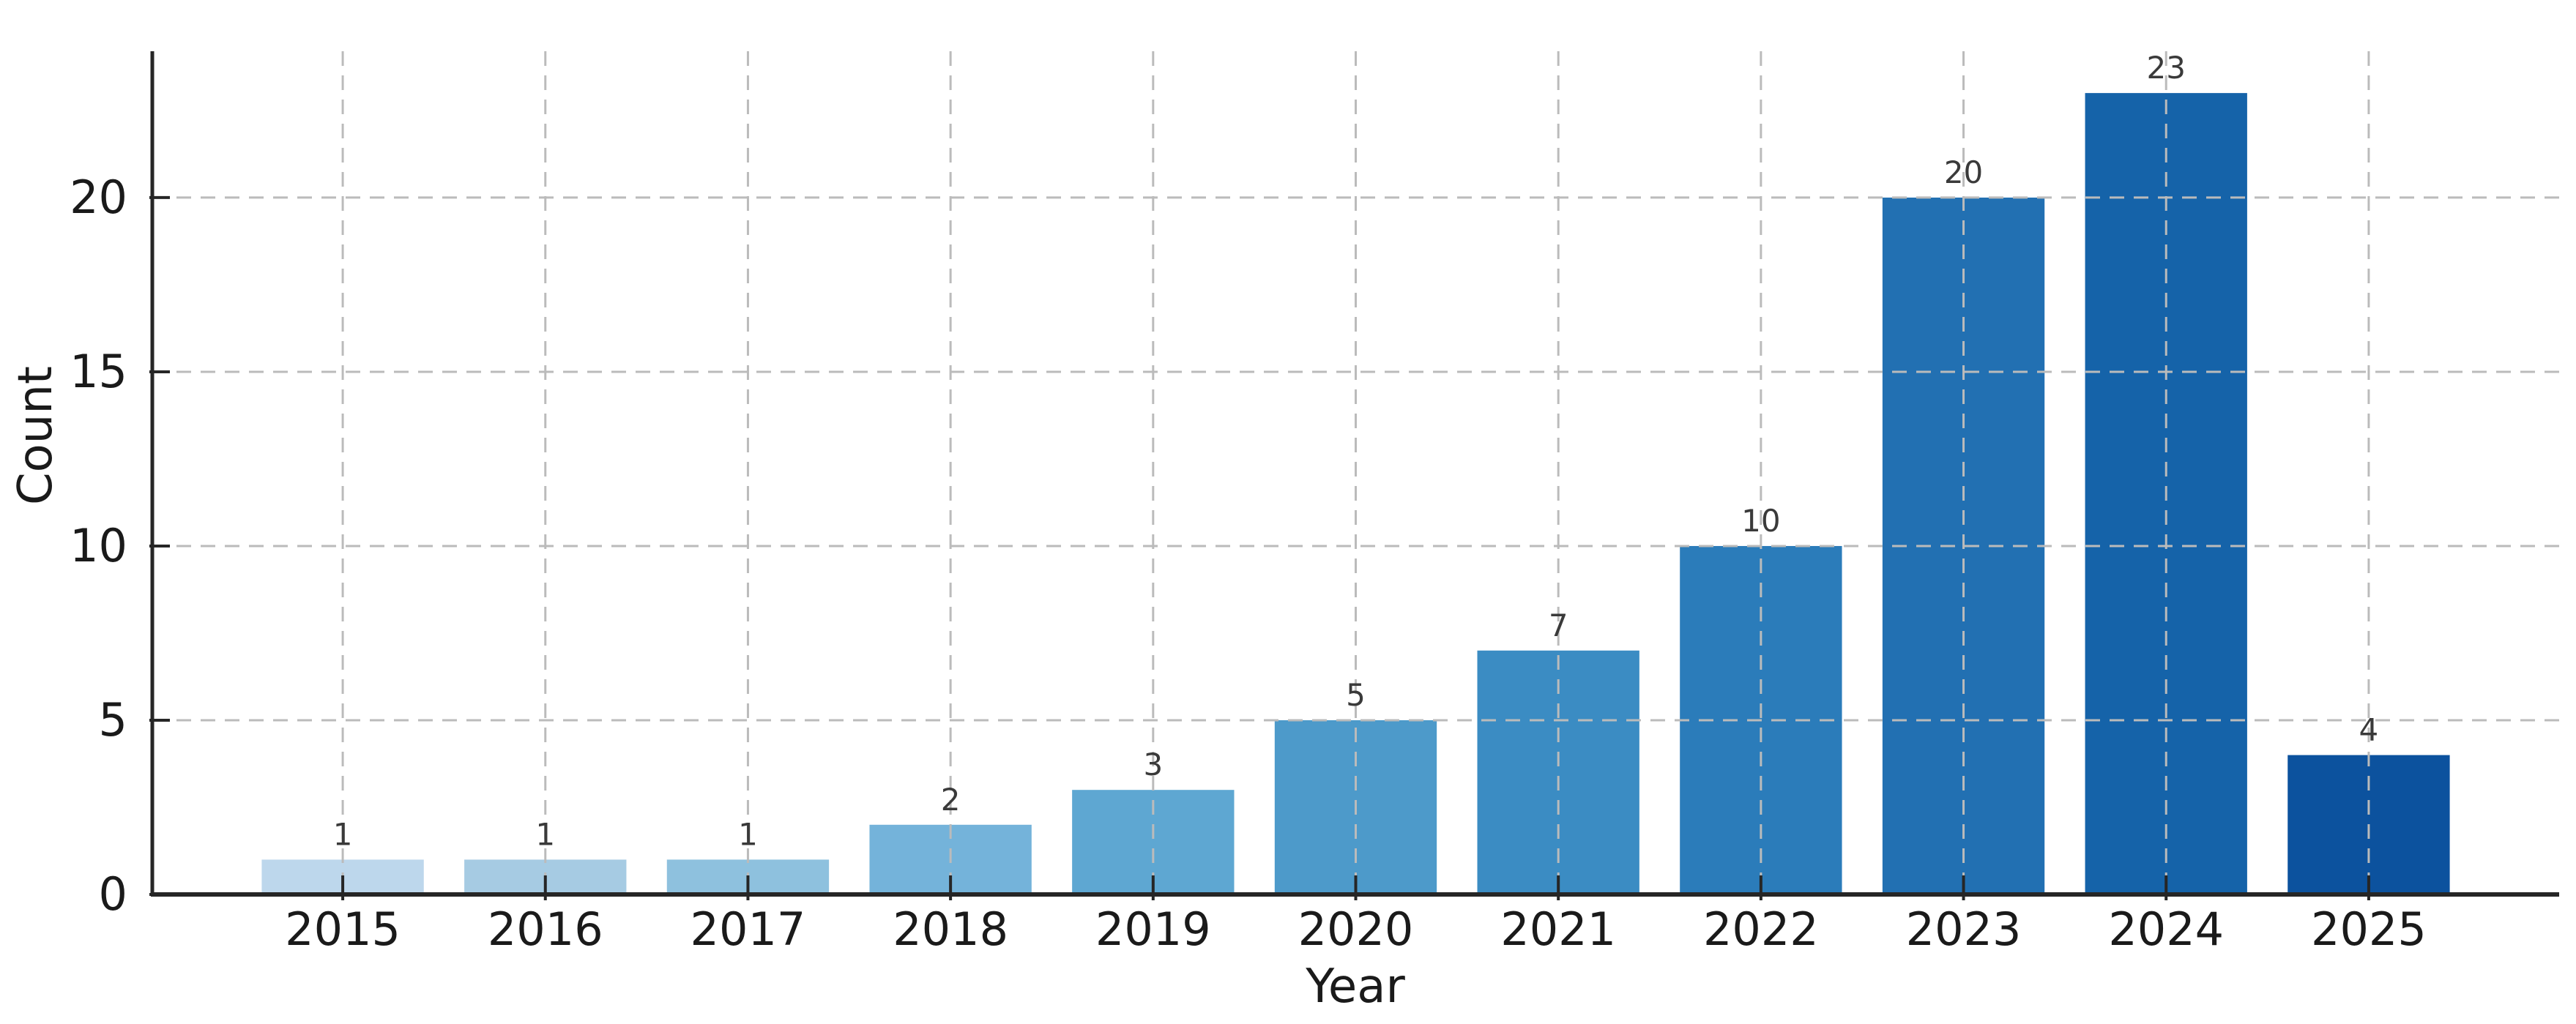 This screenshot has width=2576, height=1024. I want to click on y-tick-label-20: 20, so click(98, 197).